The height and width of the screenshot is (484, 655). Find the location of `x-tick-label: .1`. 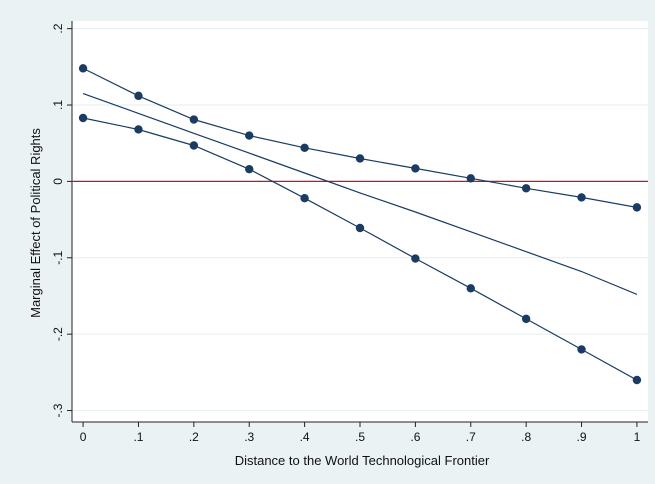

x-tick-label: .1 is located at coordinates (138, 437).